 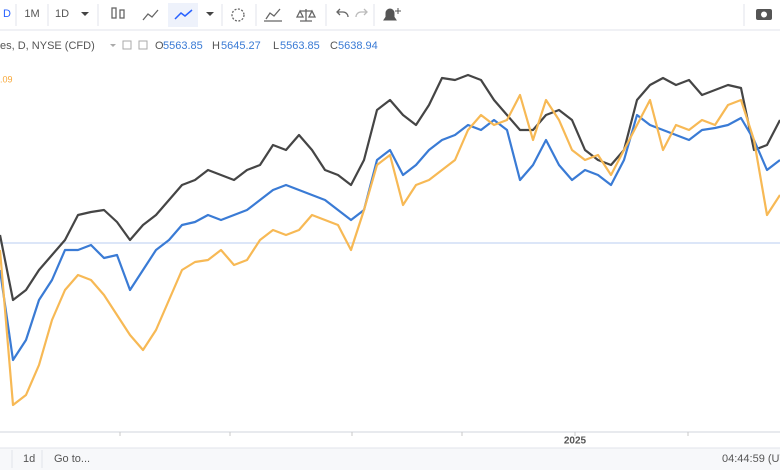 What do you see at coordinates (47, 46) in the screenshot?
I see `symbol-label: es, D, NYSE (CFD)` at bounding box center [47, 46].